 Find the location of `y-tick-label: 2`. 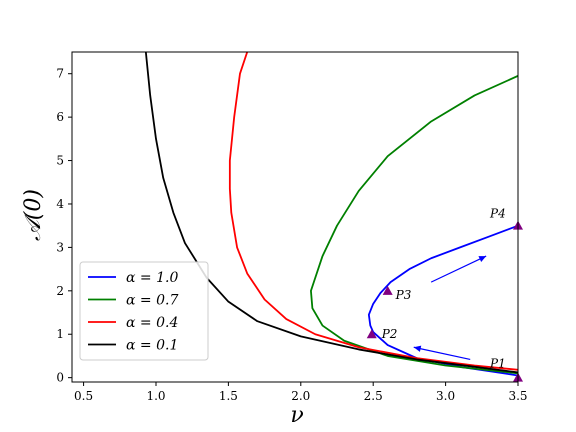

y-tick-label: 2 is located at coordinates (60, 291).